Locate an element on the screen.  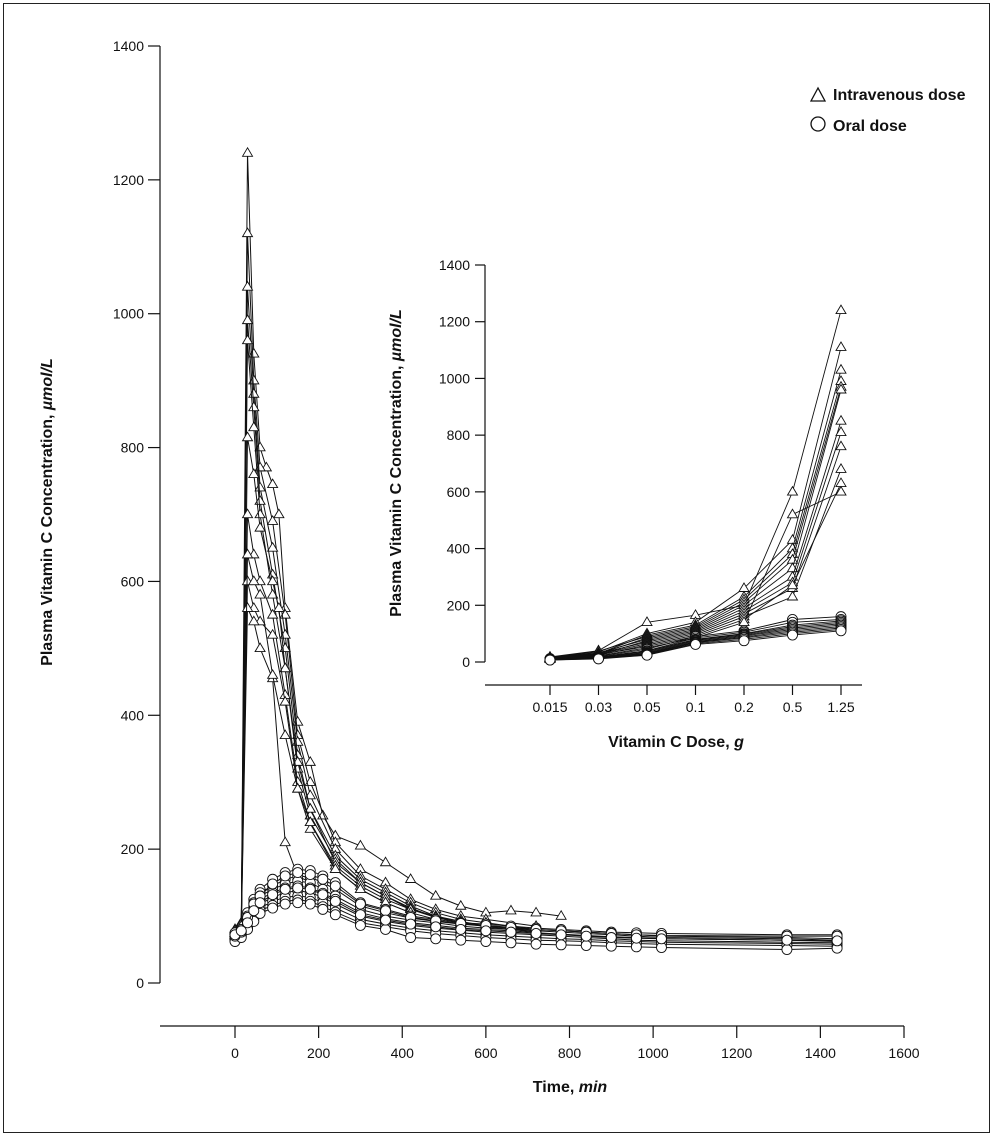
main-y-tick-label: 0 is located at coordinates (140, 983).